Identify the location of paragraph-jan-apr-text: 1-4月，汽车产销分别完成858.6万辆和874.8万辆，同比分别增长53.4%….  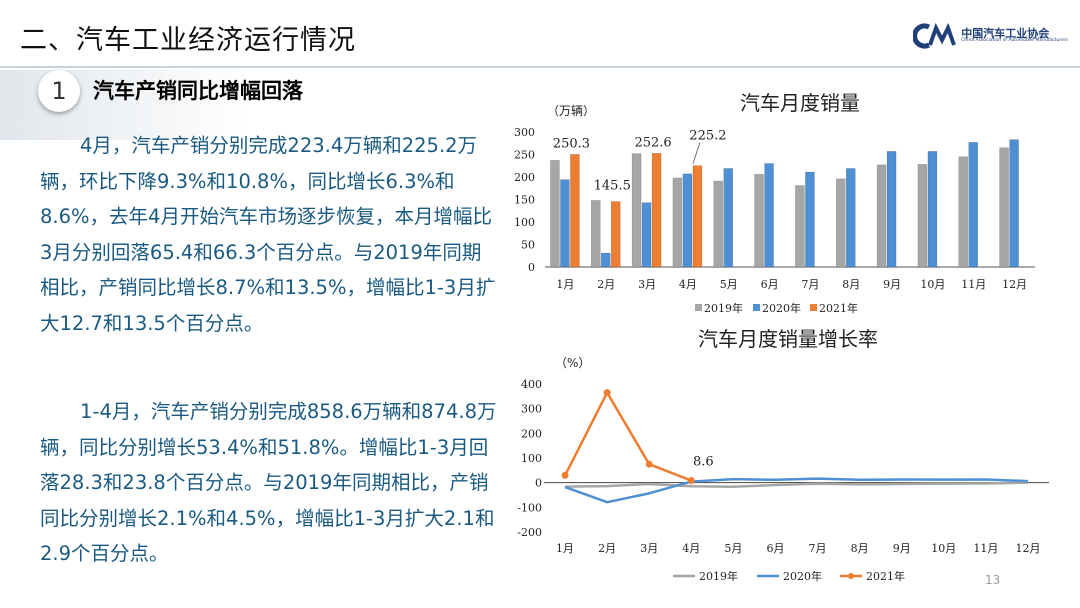
(268, 482).